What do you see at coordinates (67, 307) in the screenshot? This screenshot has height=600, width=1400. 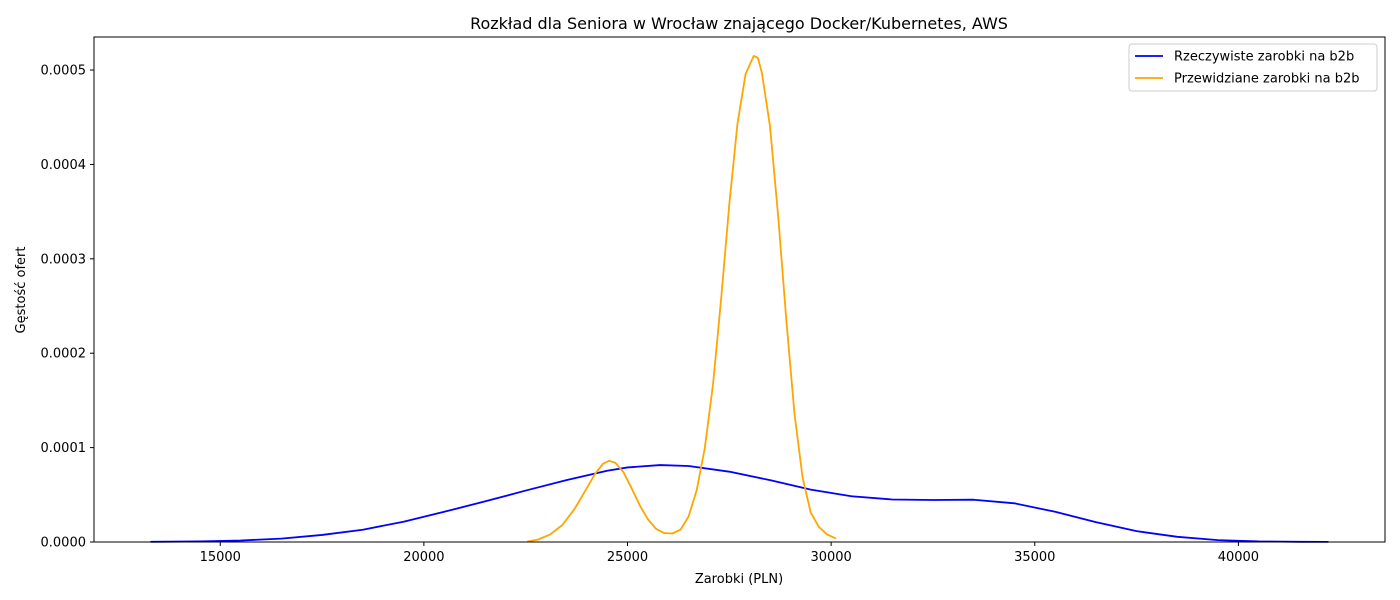 I see `y-axis: 0.0000 0.0001 0.0002 0.0003 0.0004 0.0005` at bounding box center [67, 307].